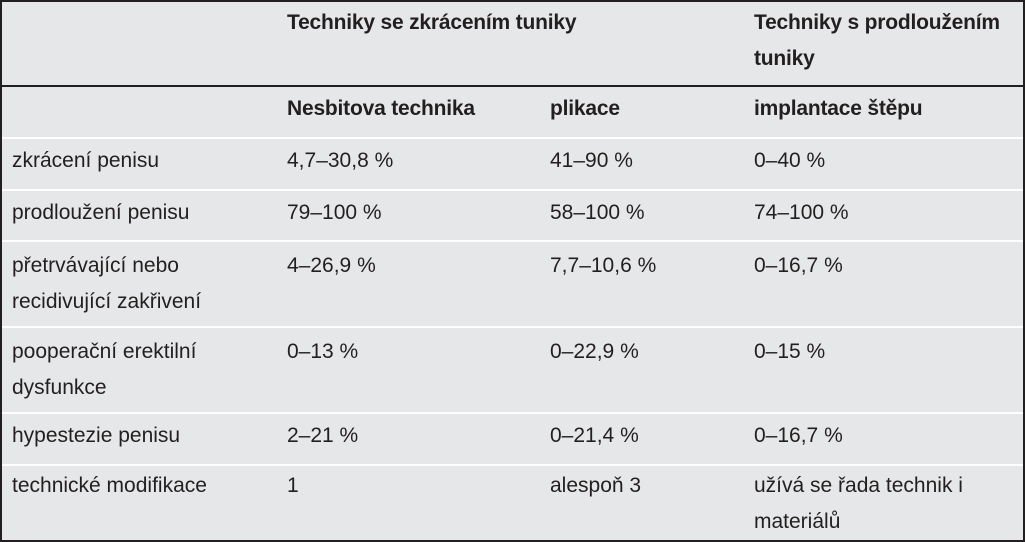 The image size is (1025, 542). What do you see at coordinates (109, 485) in the screenshot?
I see `row-label: technické modifikace` at bounding box center [109, 485].